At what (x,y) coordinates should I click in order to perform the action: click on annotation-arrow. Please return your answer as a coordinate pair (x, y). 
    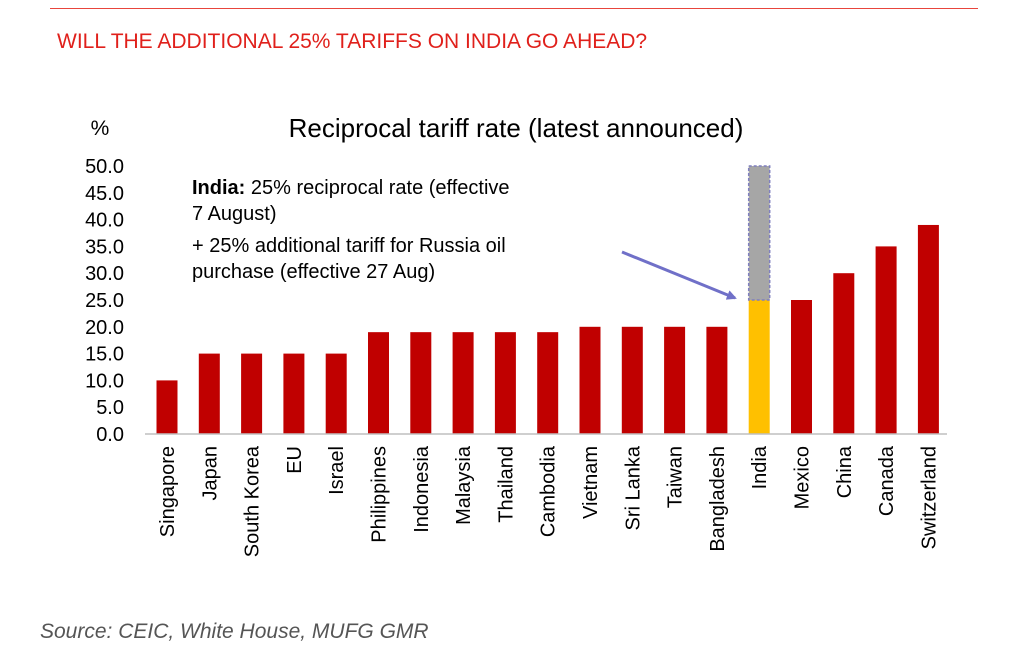
    Looking at the image, I should click on (679, 275).